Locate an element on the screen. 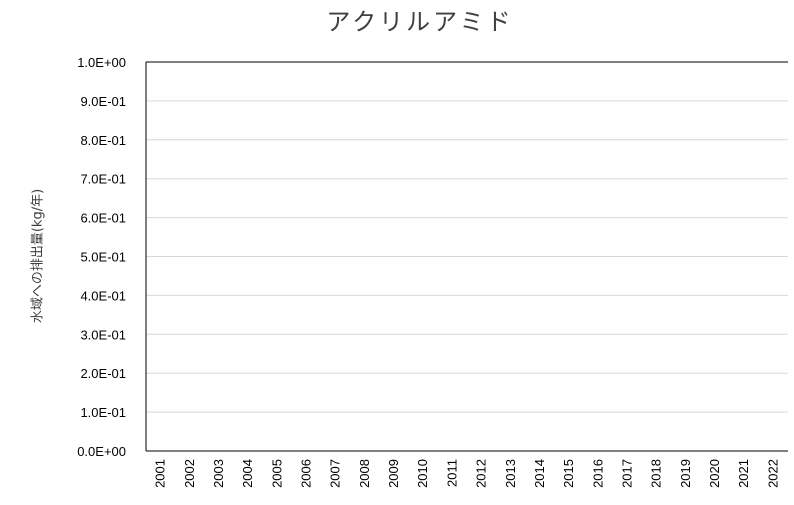 The image size is (794, 505). x-tick-label: 2007 is located at coordinates (335, 473).